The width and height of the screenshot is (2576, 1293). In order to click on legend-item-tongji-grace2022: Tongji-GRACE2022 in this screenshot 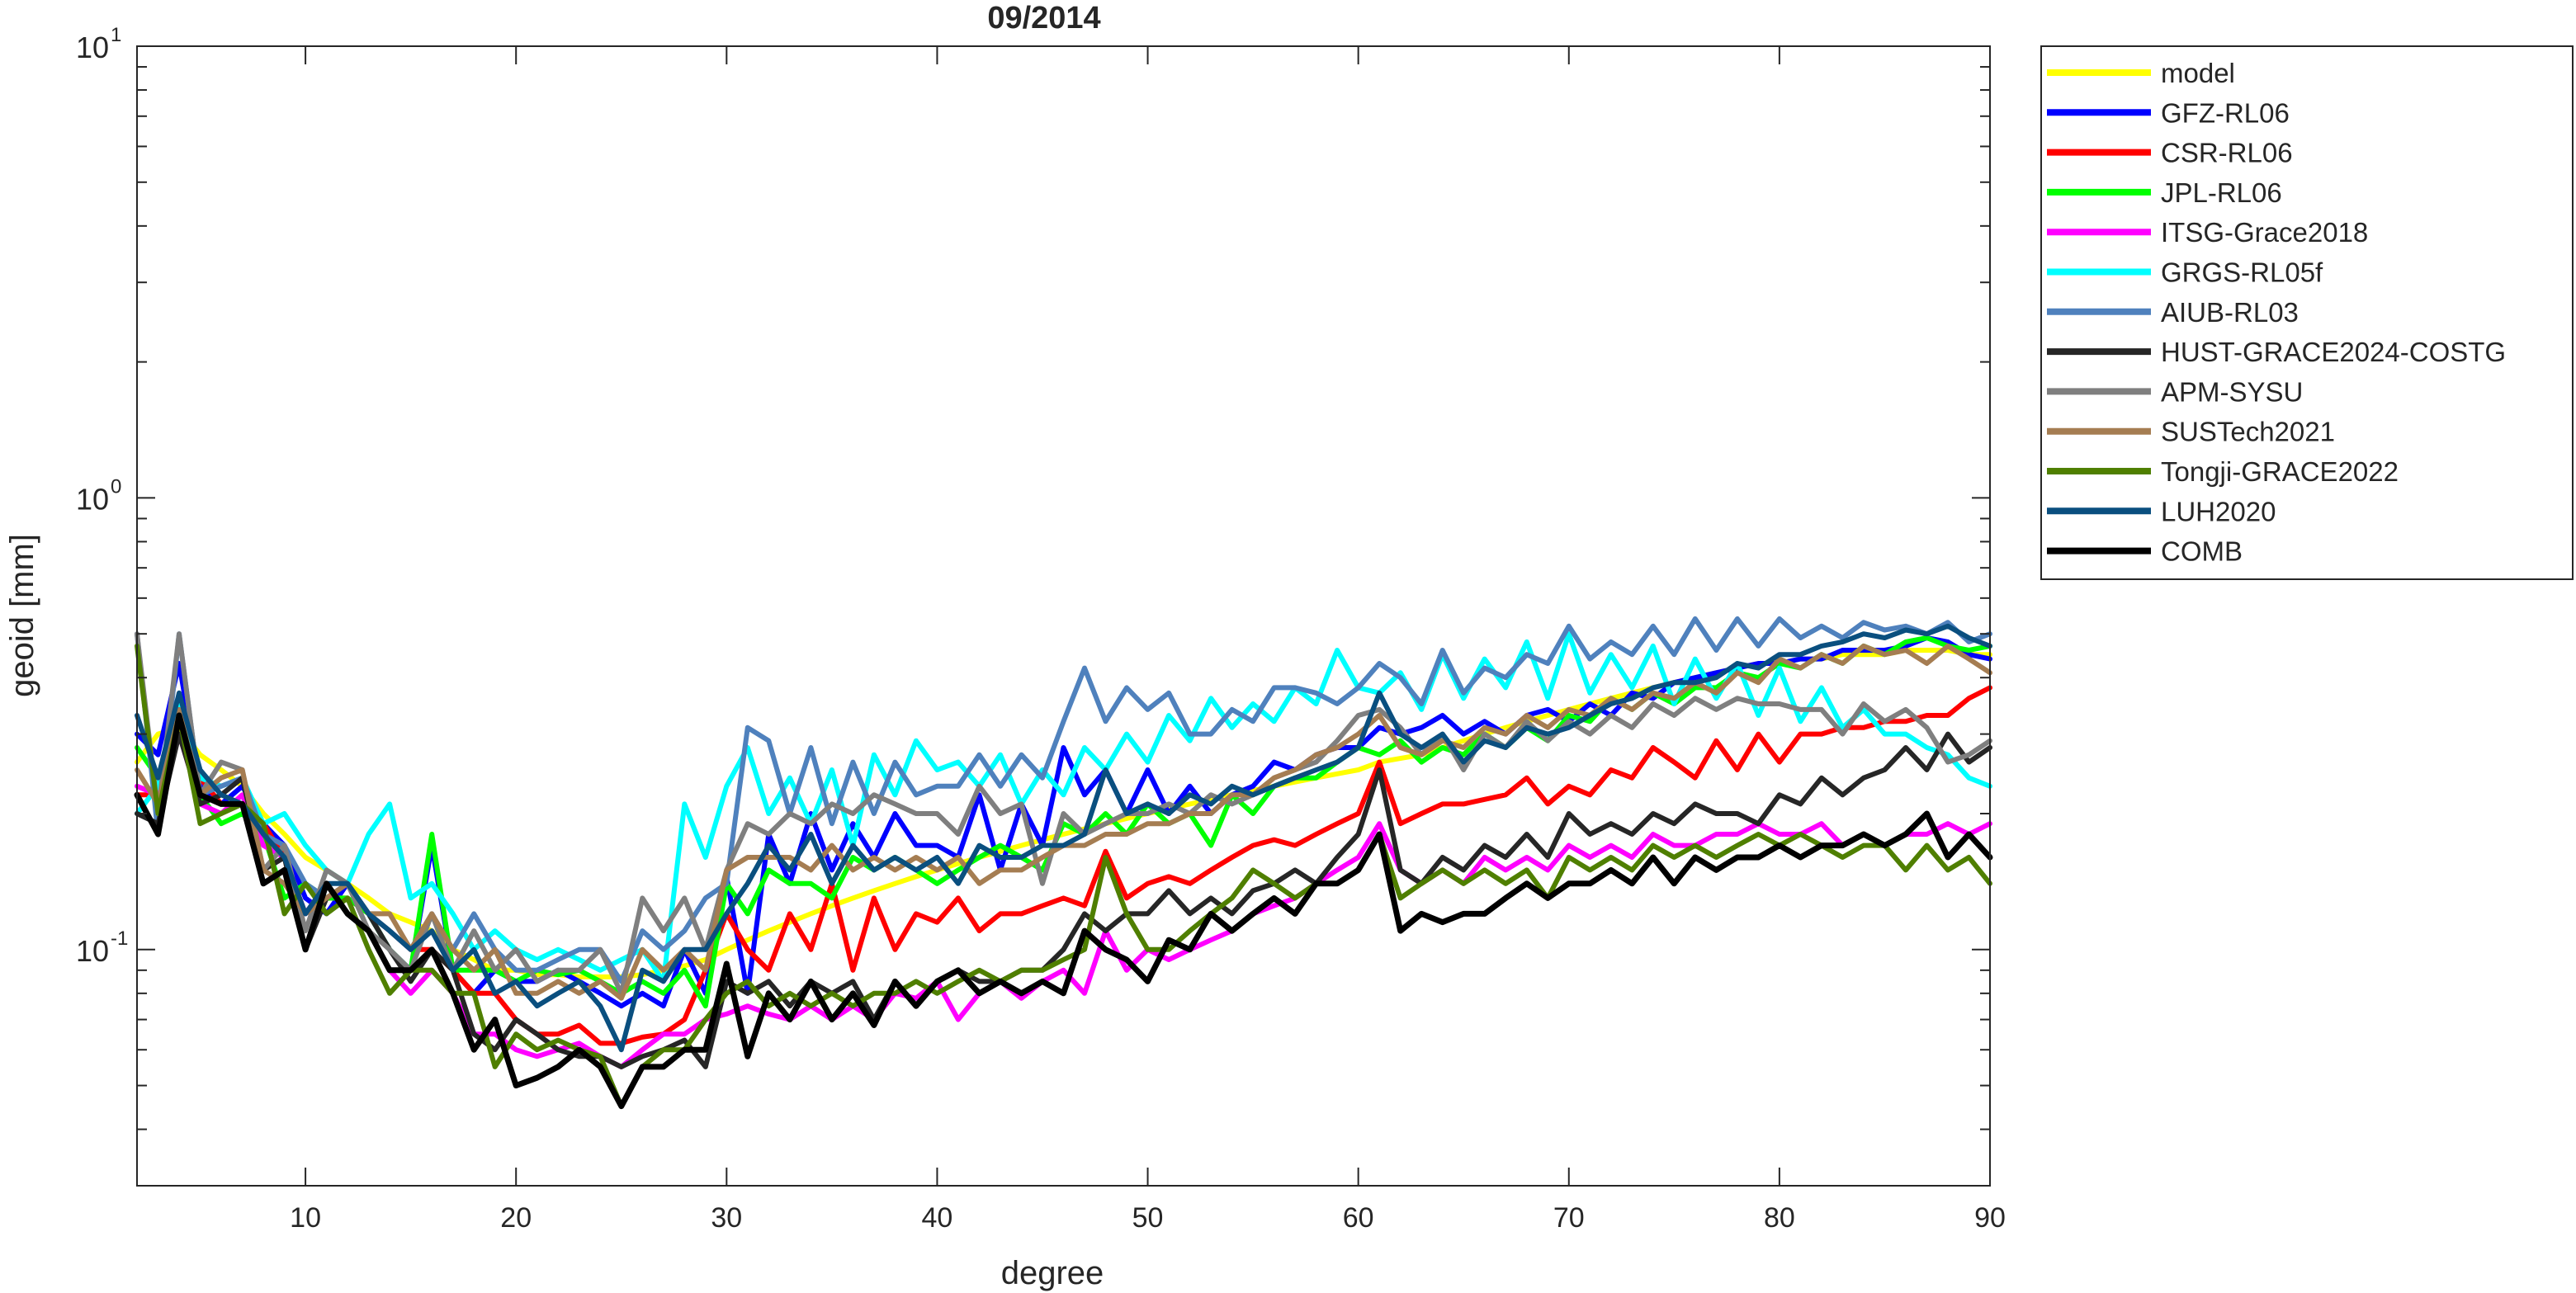, I will do `click(2223, 471)`.